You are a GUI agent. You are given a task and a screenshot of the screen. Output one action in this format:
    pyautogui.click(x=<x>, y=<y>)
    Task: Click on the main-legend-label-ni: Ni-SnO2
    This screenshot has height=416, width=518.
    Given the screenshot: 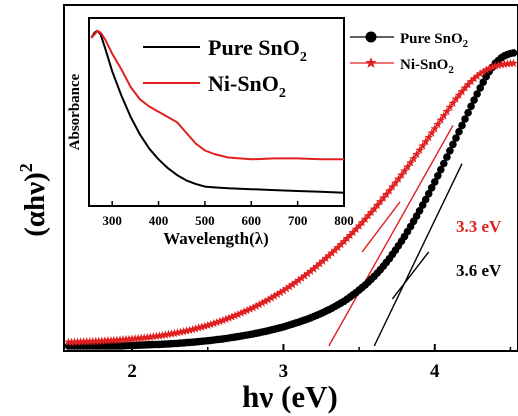 What is the action you would take?
    pyautogui.click(x=427, y=66)
    